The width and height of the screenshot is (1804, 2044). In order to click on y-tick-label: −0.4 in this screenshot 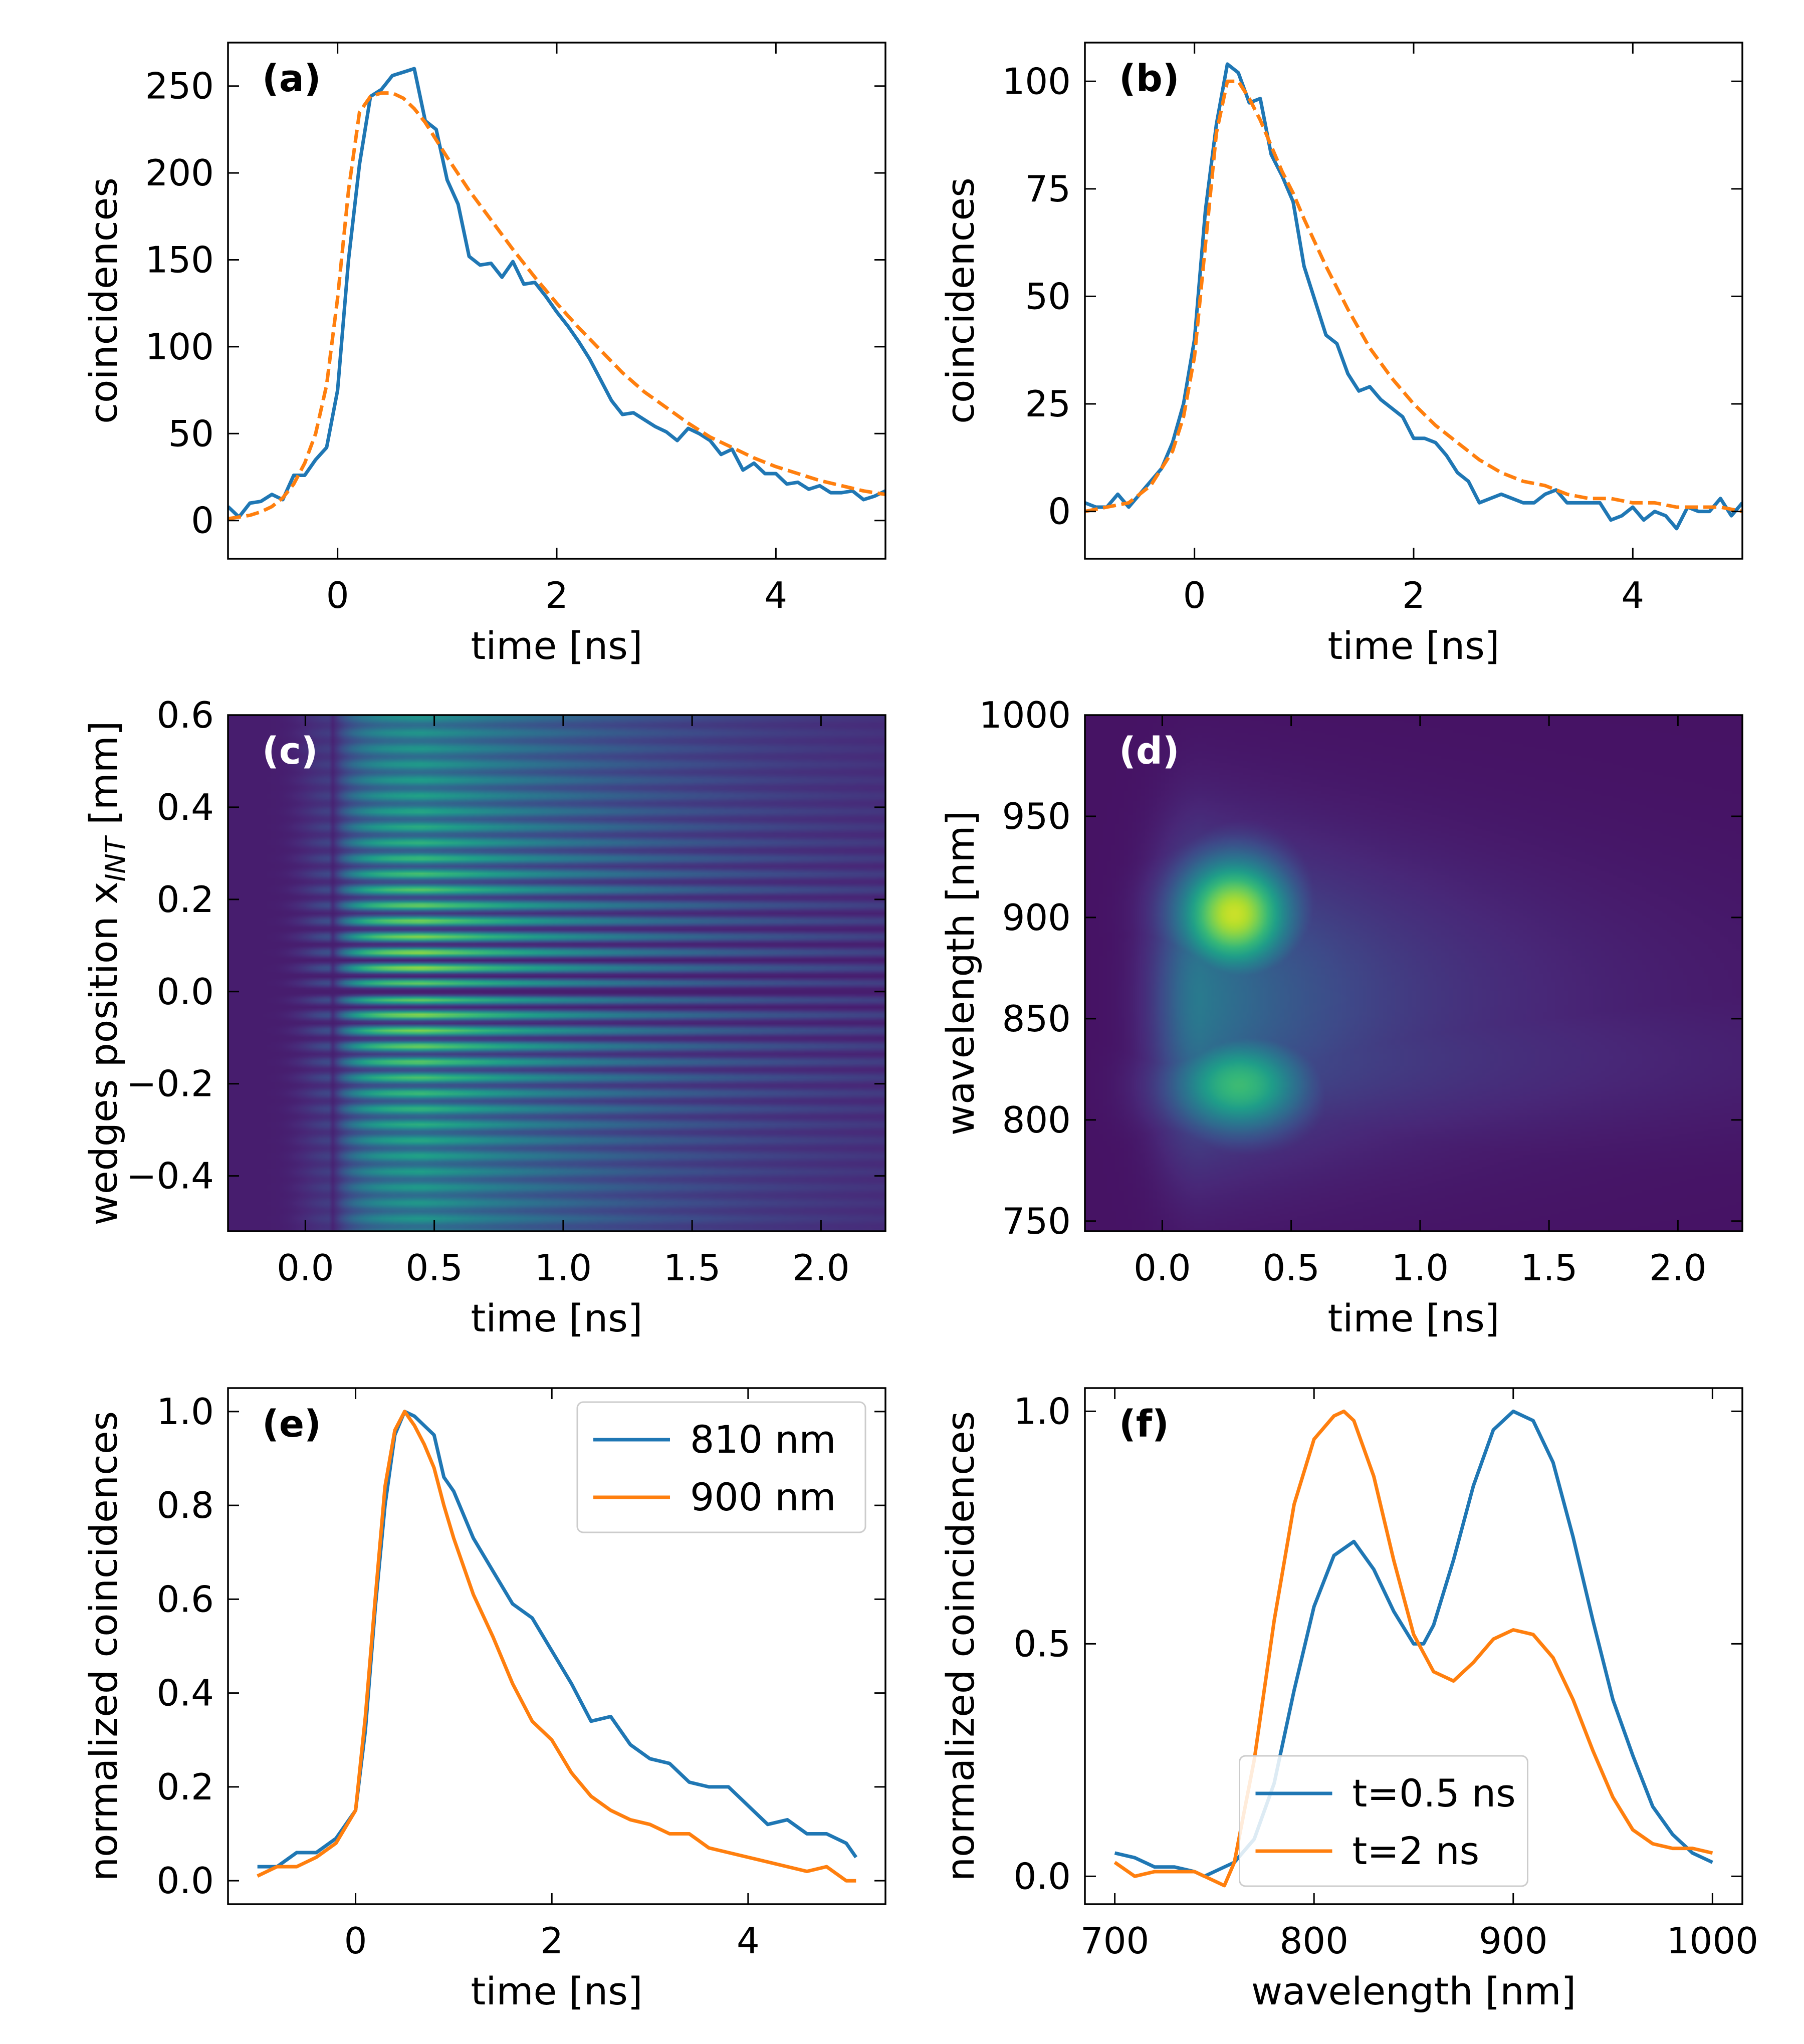, I will do `click(170, 1176)`.